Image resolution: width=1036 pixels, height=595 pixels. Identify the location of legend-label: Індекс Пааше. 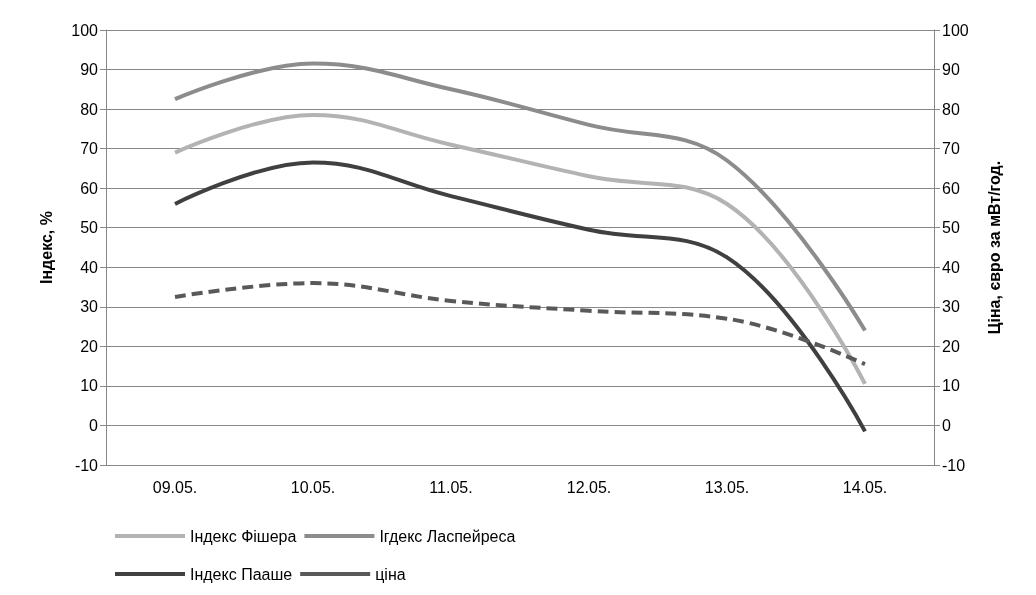
(241, 574).